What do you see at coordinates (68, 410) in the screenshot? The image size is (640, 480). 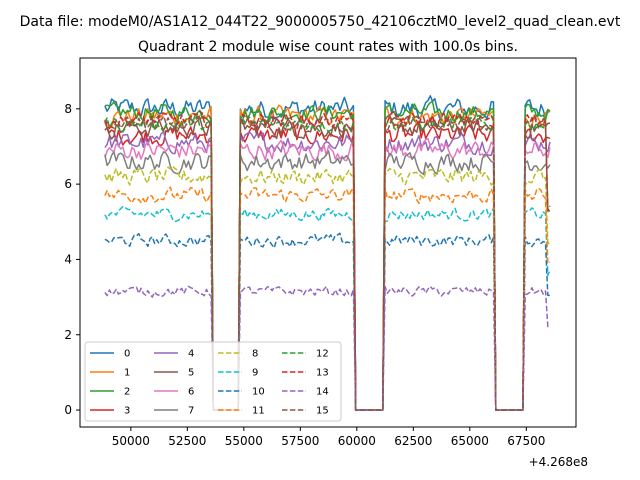 I see `y-tick-label: 0` at bounding box center [68, 410].